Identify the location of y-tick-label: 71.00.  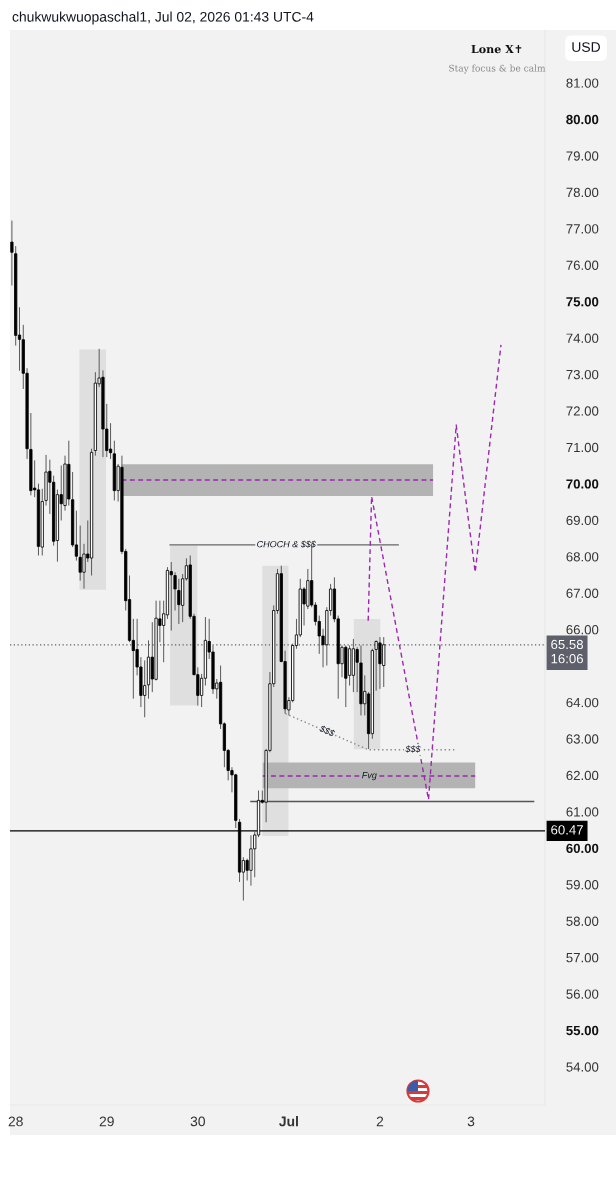
(582, 447).